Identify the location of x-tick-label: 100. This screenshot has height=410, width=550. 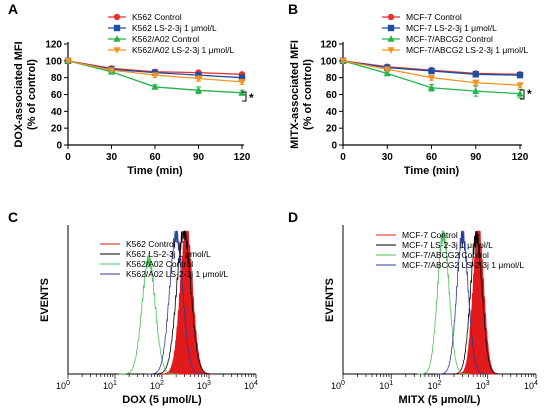
(338, 385).